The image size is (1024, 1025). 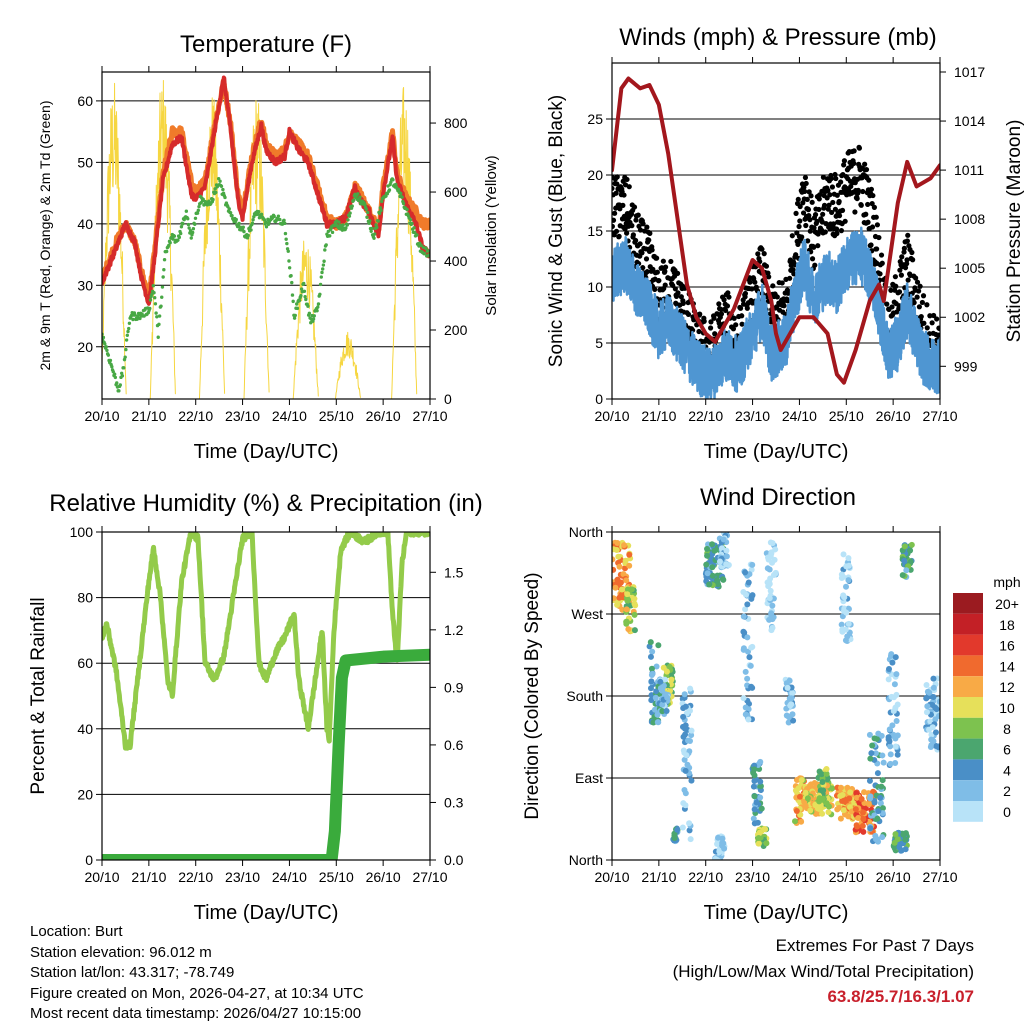 I want to click on y2-tick-label: 1005, so click(x=969, y=268).